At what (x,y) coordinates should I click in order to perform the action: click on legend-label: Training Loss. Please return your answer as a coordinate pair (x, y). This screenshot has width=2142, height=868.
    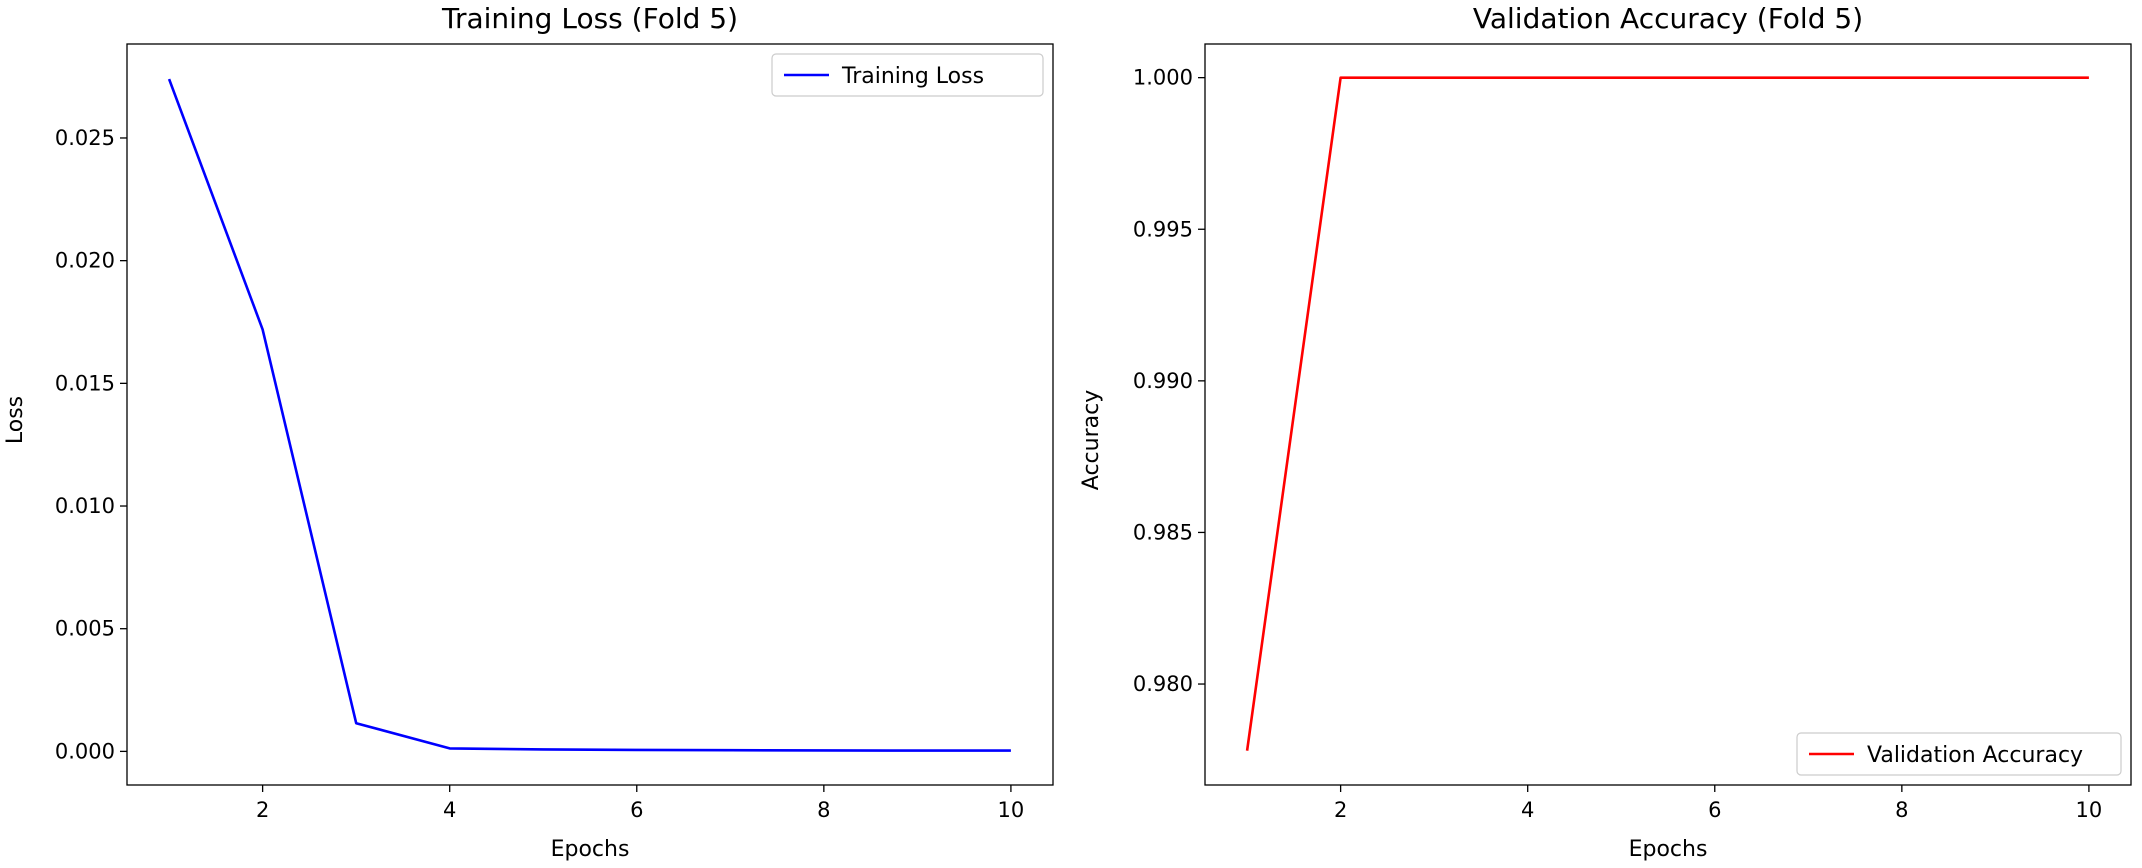
    Looking at the image, I should click on (912, 76).